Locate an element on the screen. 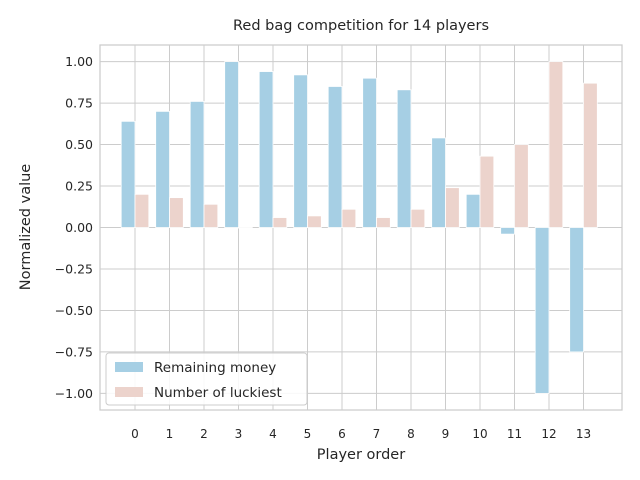 This screenshot has width=640, height=480. y-tick-label: −0.25 is located at coordinates (74, 268).